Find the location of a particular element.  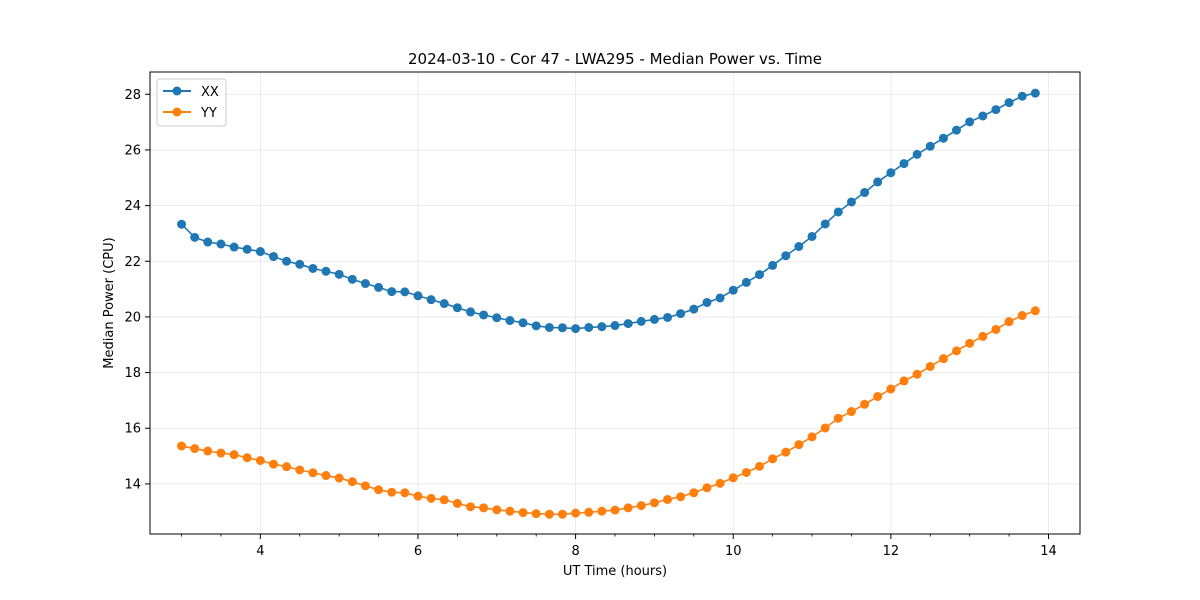

x-axis-label: UT Time (hours) is located at coordinates (615, 571).